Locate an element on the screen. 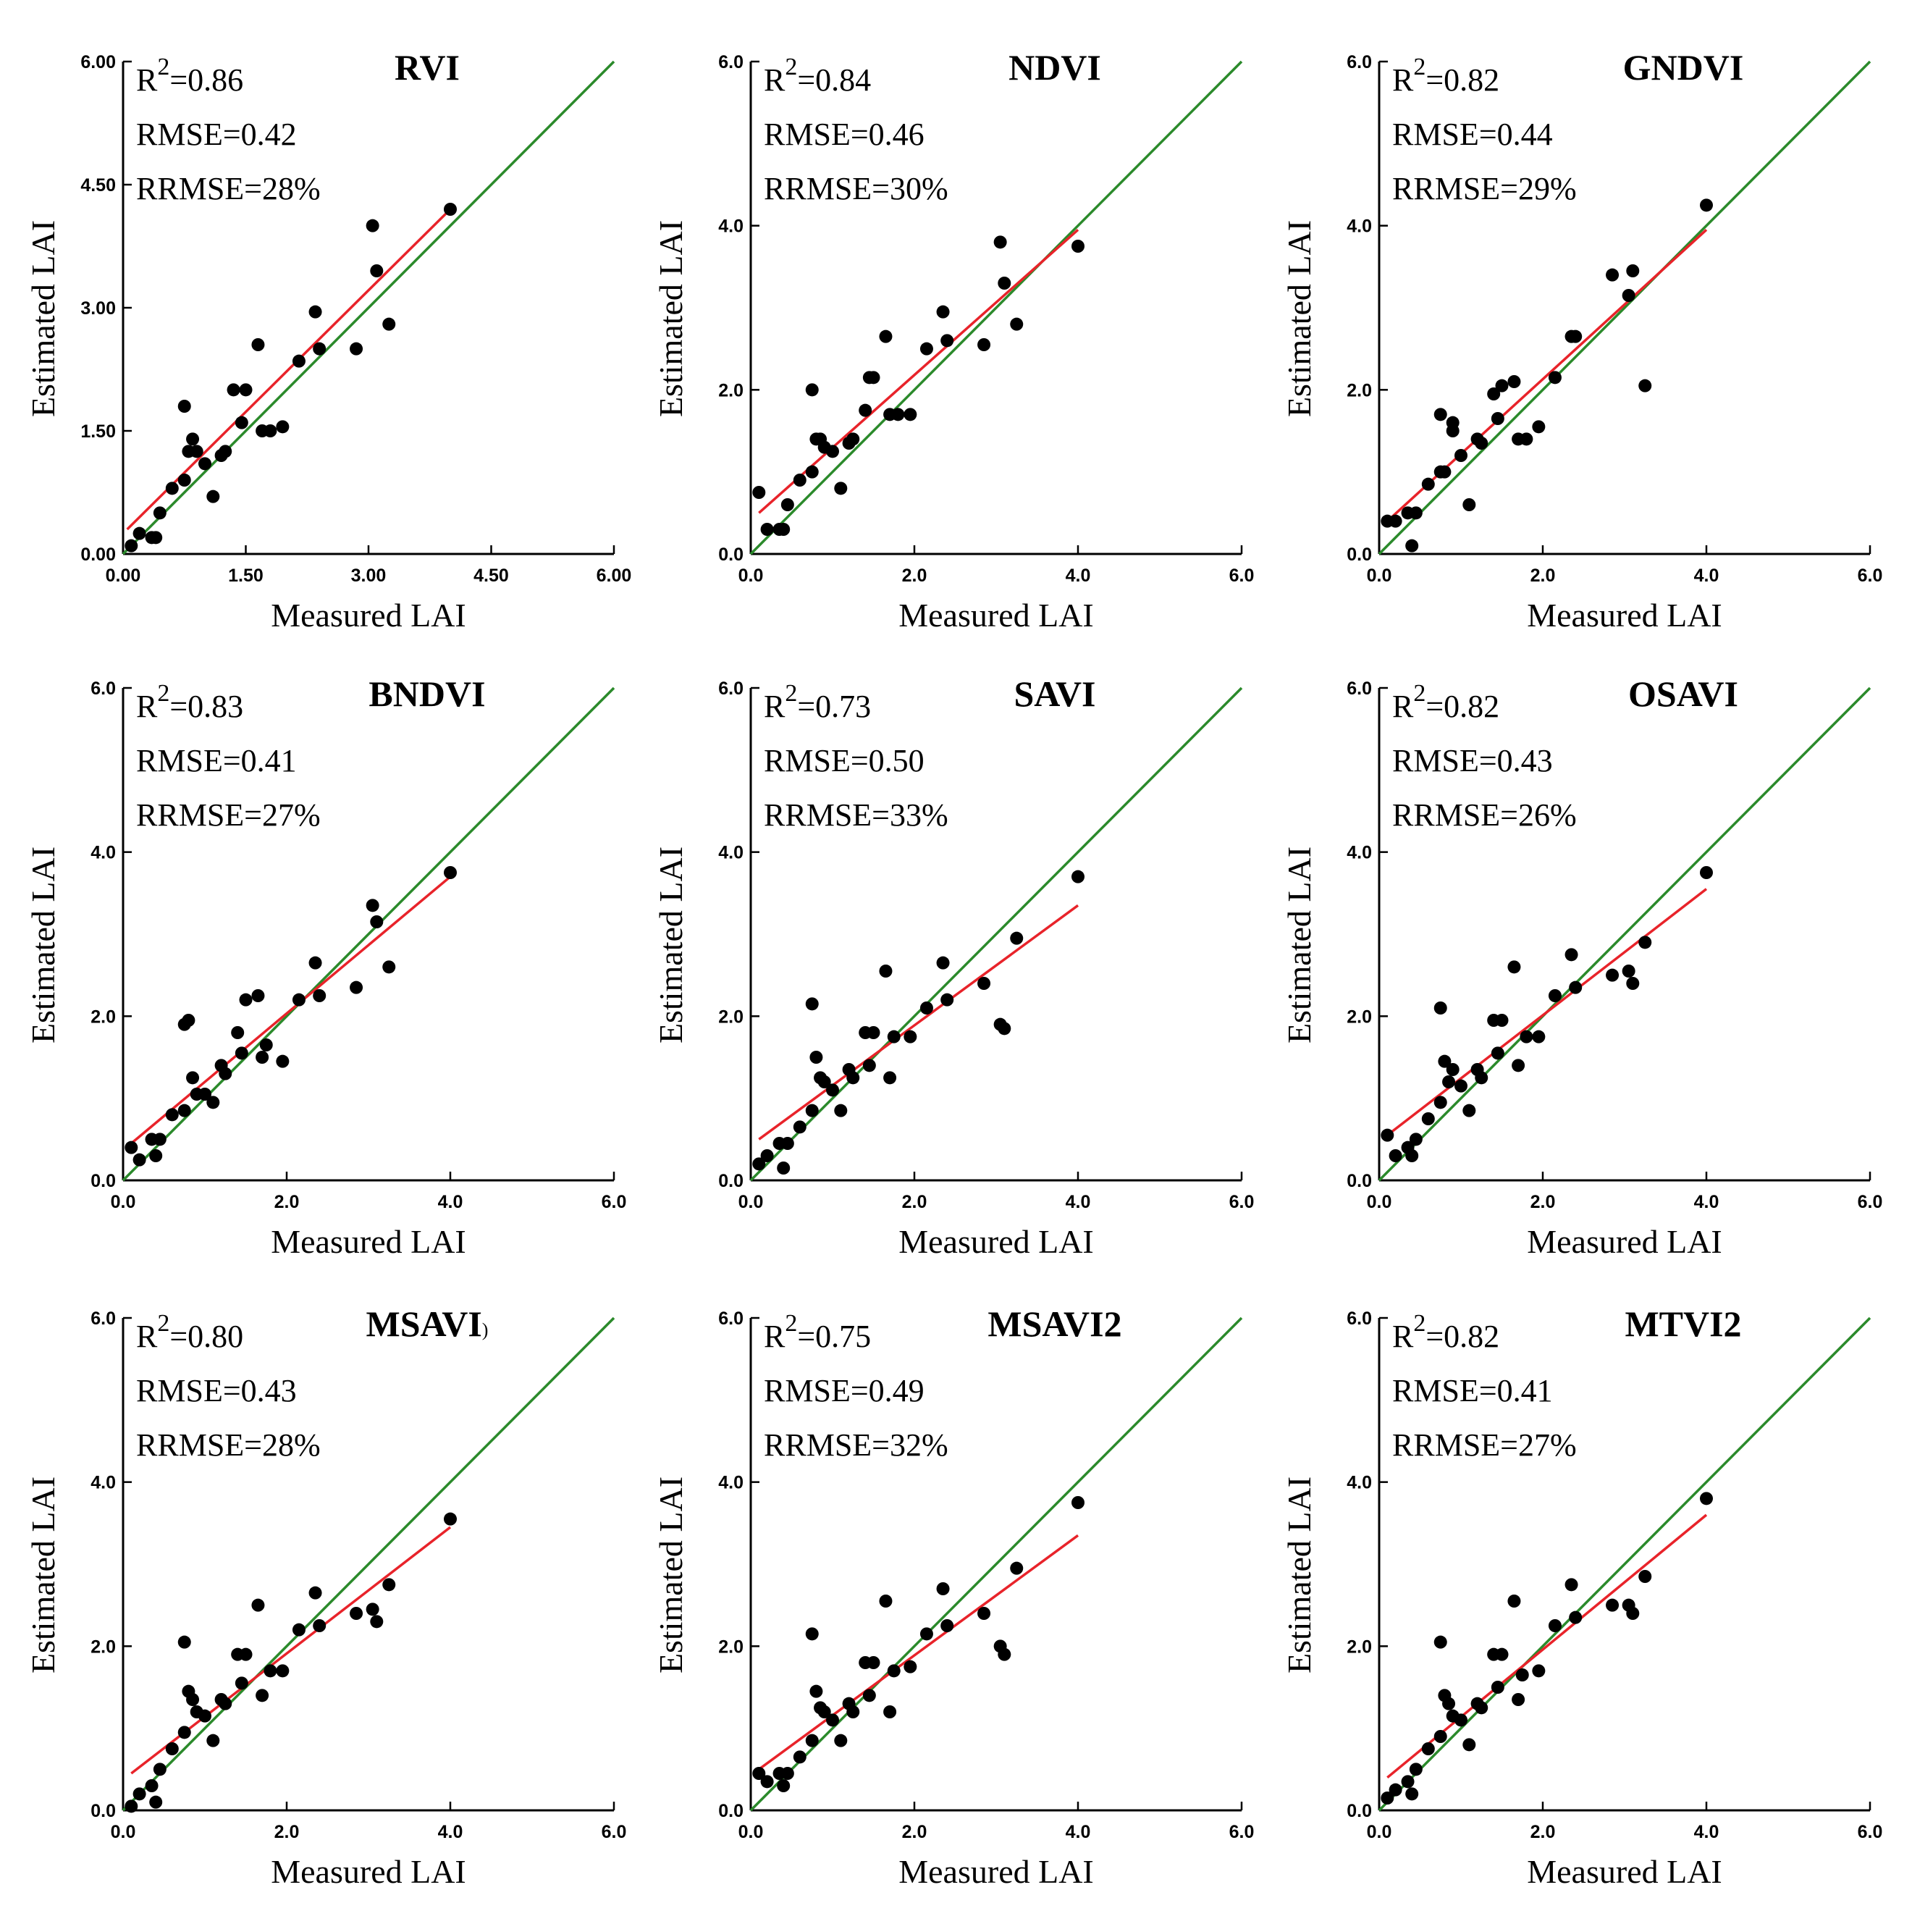 The image size is (1912, 1932). fit-line is located at coordinates (1547, 375).